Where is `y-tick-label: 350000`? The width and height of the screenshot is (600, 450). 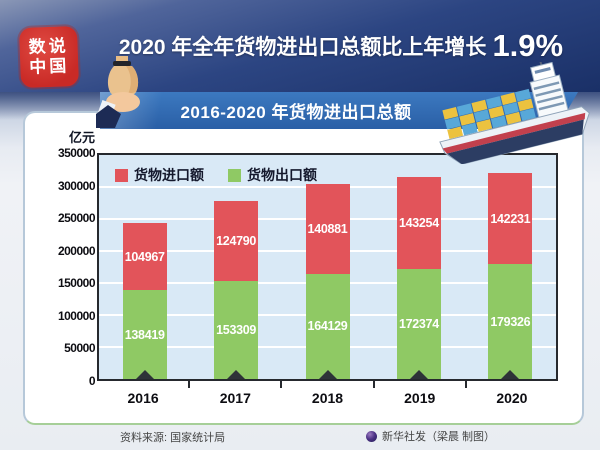
y-tick-label: 350000 is located at coordinates (76, 153).